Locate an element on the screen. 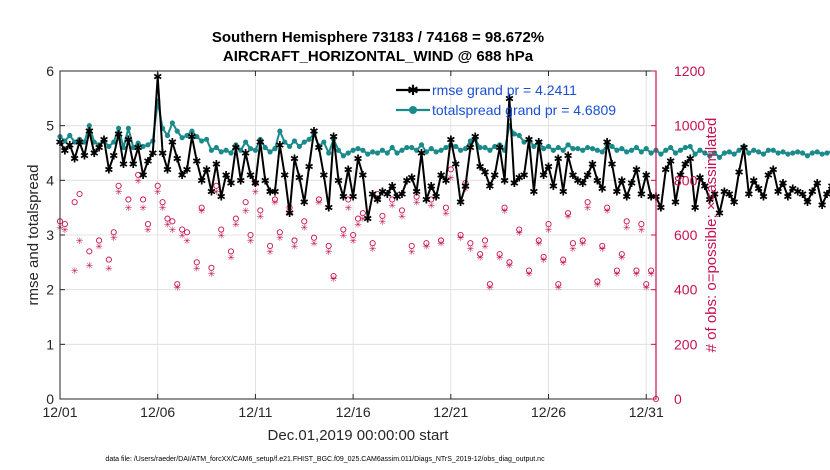  left-y-tick-label: 3 is located at coordinates (50, 235).